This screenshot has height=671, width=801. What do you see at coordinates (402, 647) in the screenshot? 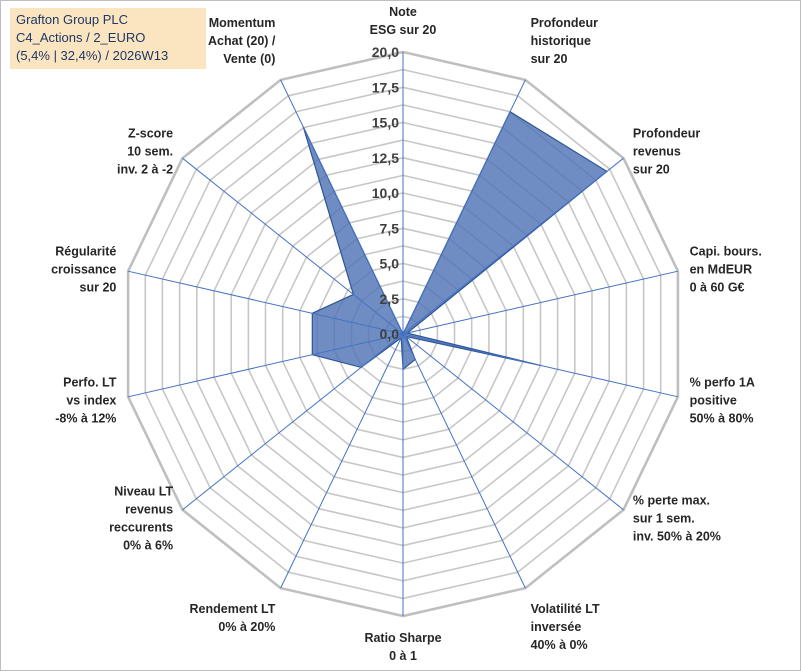
I see `axis-label-7: Ratio Sharpe 0 à 1` at bounding box center [402, 647].